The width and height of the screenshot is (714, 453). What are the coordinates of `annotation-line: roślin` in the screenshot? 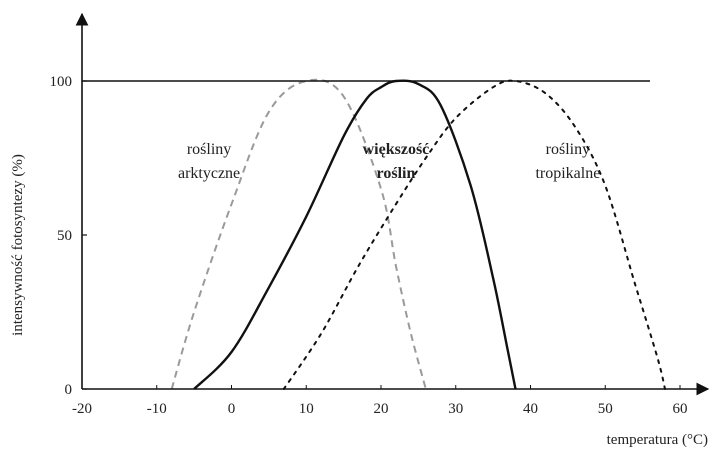 It's located at (396, 173).